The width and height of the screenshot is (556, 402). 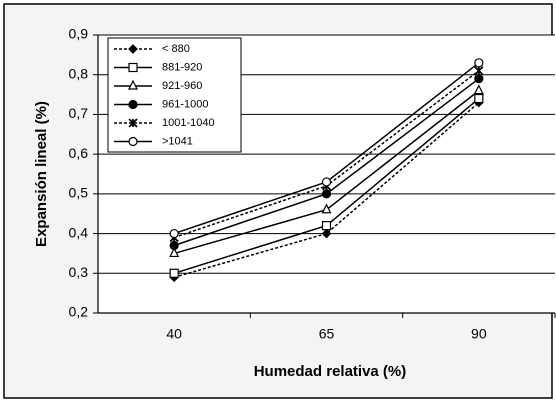 I want to click on legend-label: 881-920, so click(x=182, y=67).